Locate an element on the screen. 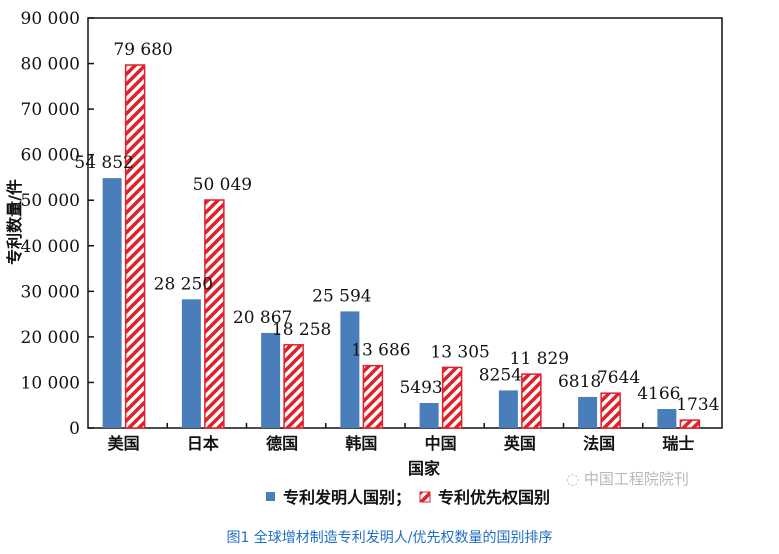  data-label: 1734 is located at coordinates (697, 405).